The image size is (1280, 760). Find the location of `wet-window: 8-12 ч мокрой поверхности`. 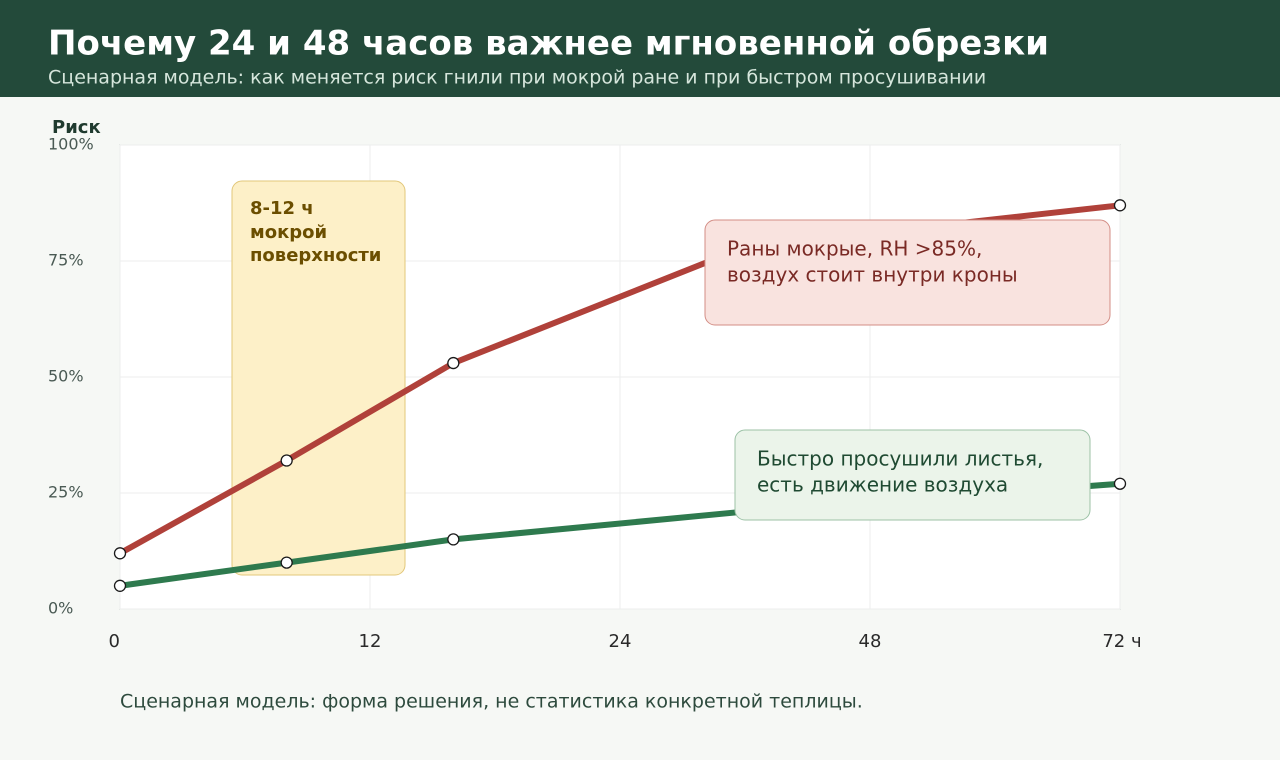

wet-window: 8-12 ч мокрой поверхности is located at coordinates (318, 378).